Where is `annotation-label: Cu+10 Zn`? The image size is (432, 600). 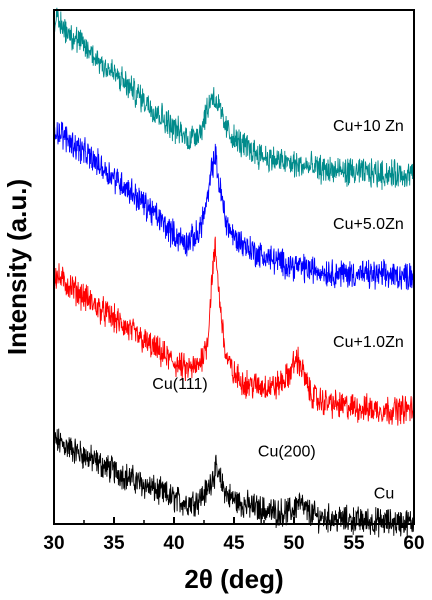
annotation-label: Cu+10 Zn is located at coordinates (368, 126).